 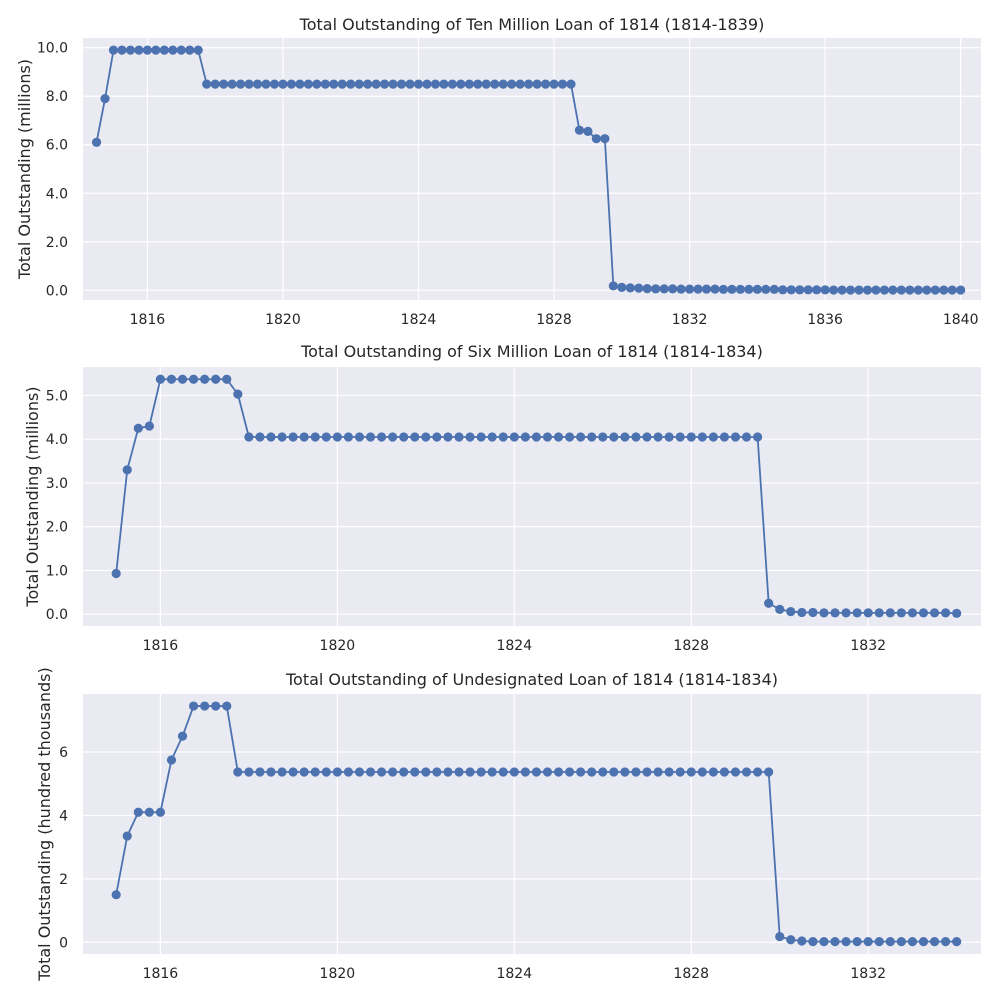 I want to click on undesignated-y-tick-label: 2, so click(x=63, y=880).